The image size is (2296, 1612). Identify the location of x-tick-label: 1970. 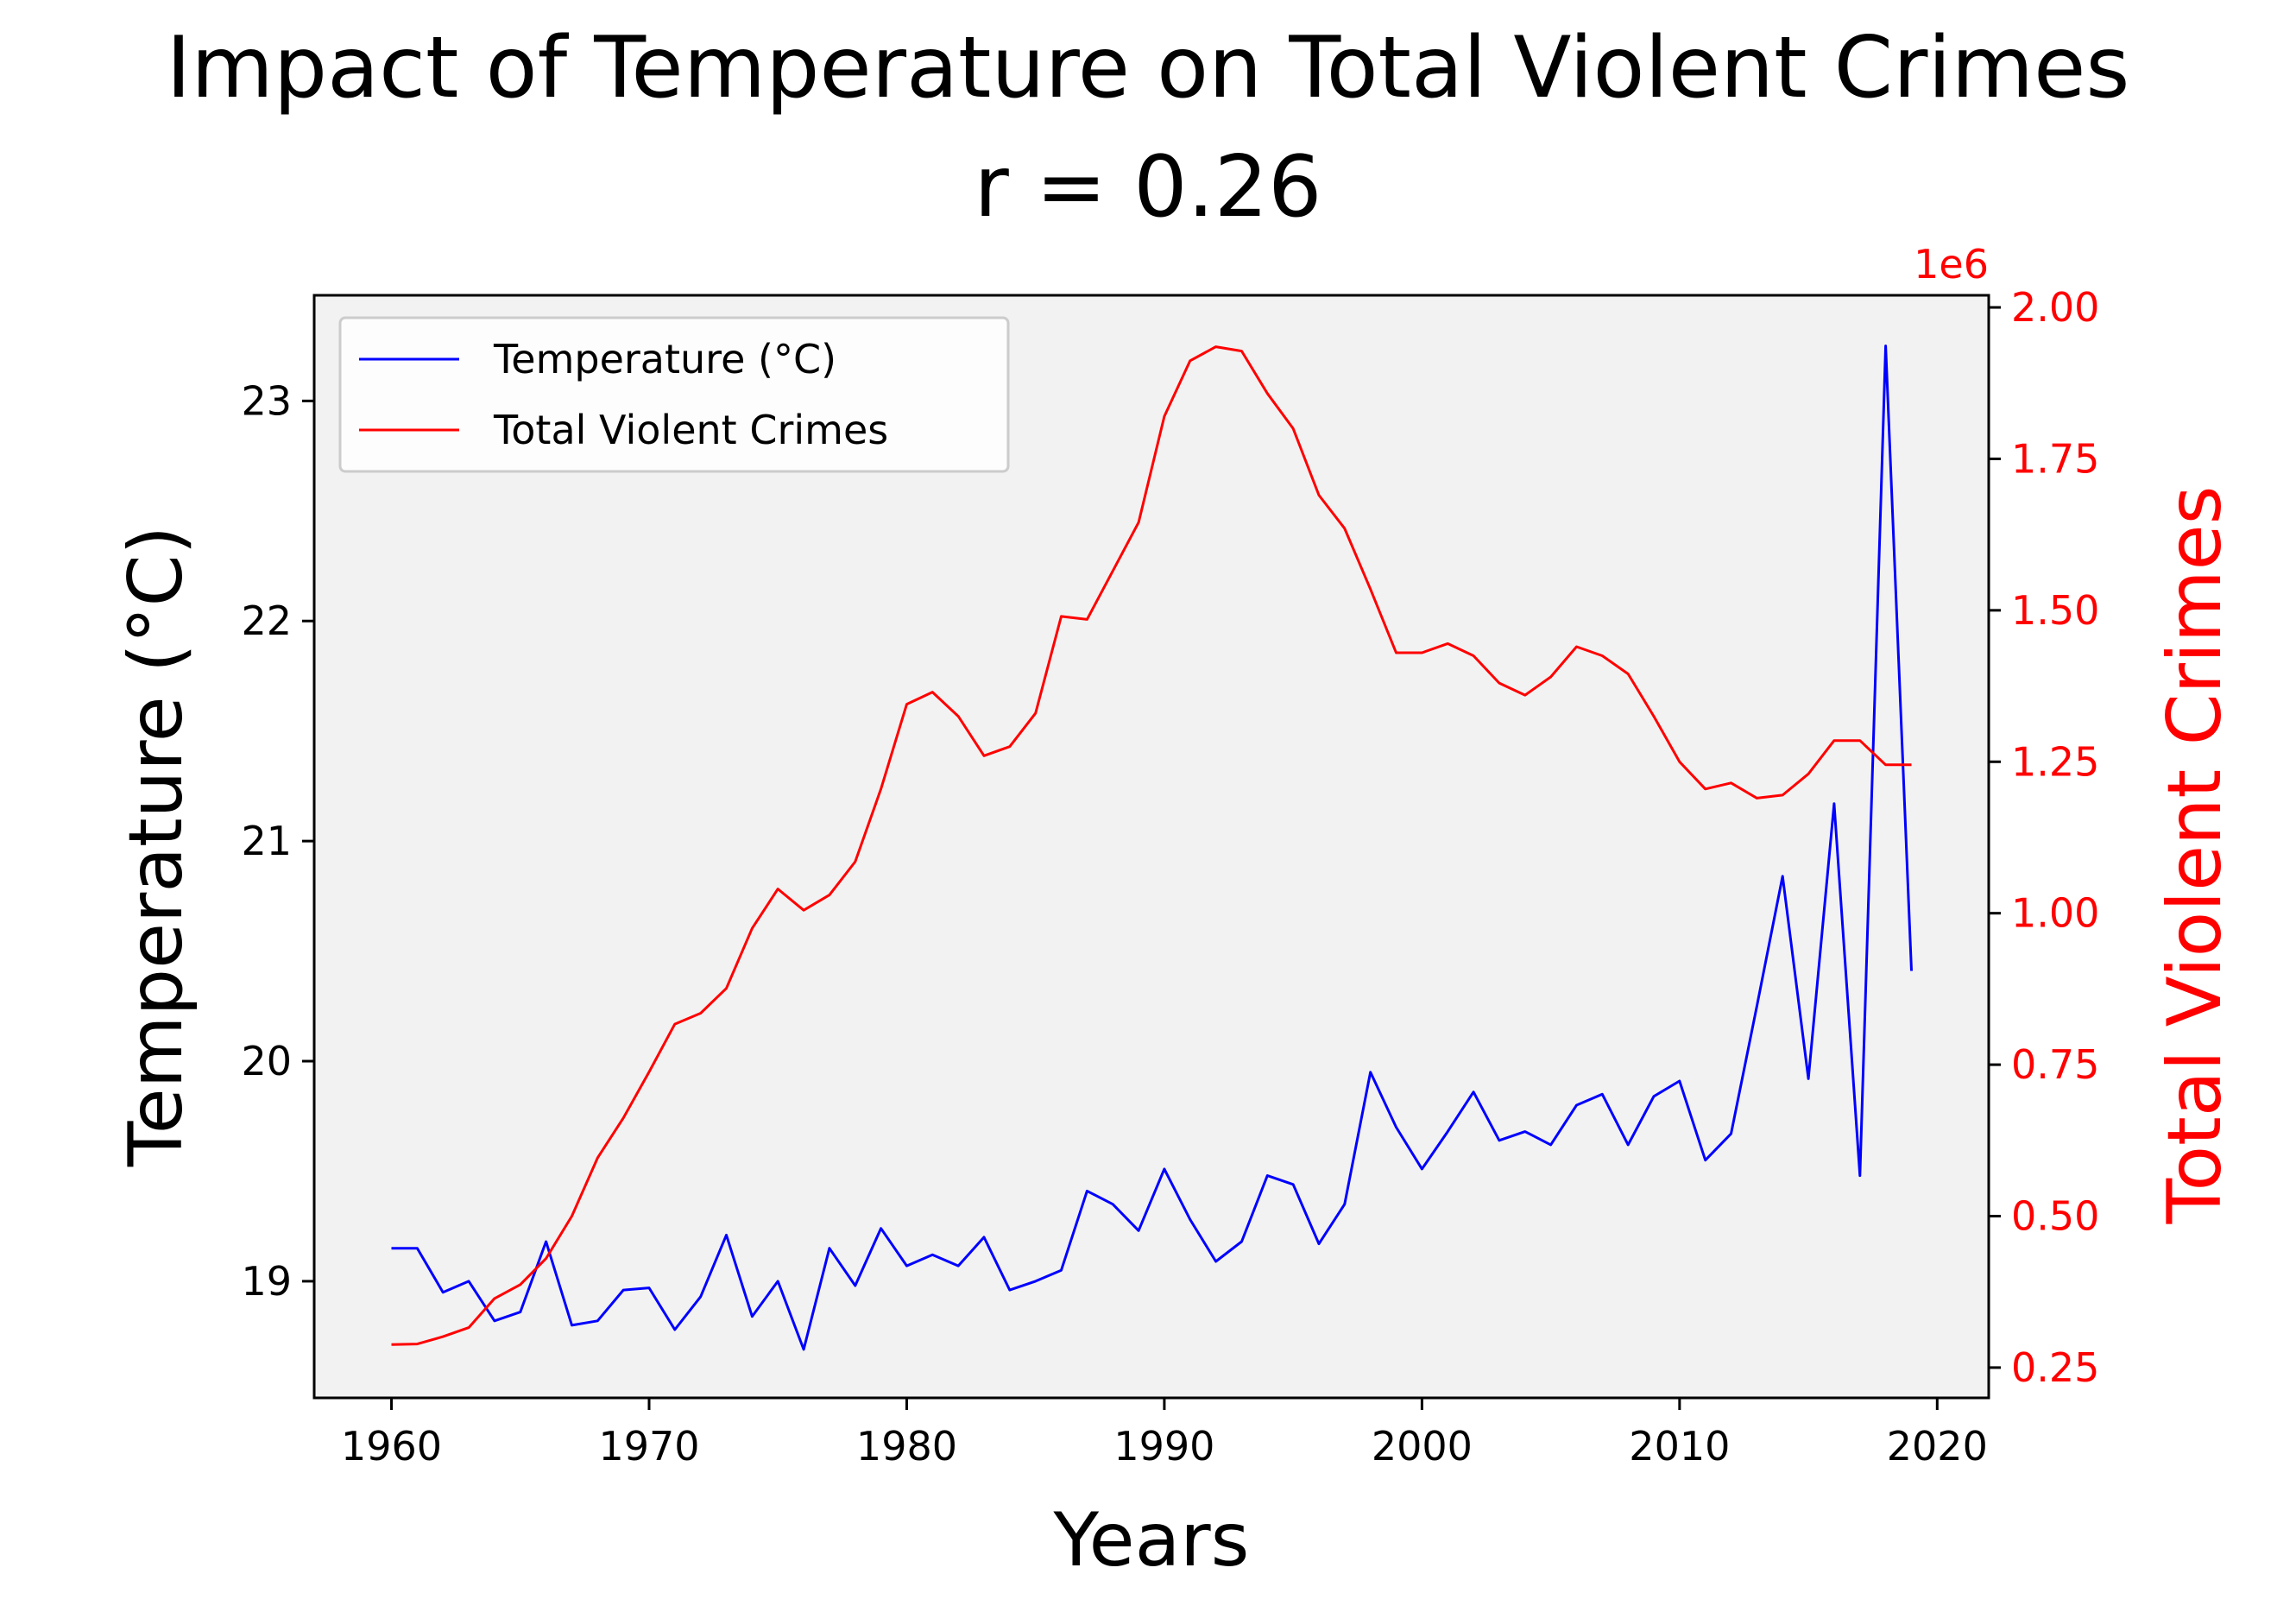
(648, 1446).